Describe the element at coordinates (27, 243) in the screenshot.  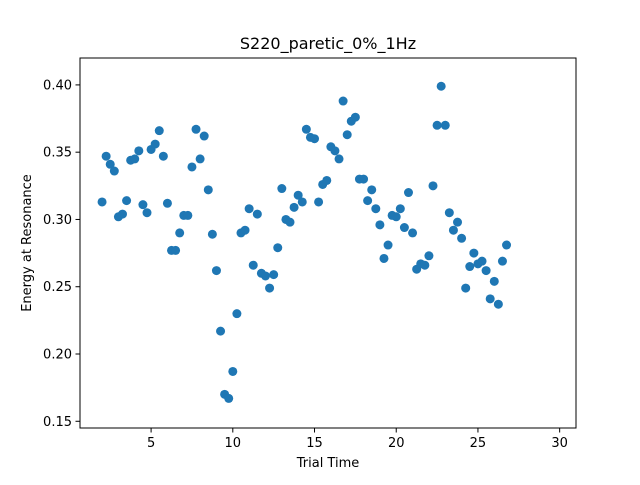
I see `y-axis-label: Energy at Resonance` at that location.